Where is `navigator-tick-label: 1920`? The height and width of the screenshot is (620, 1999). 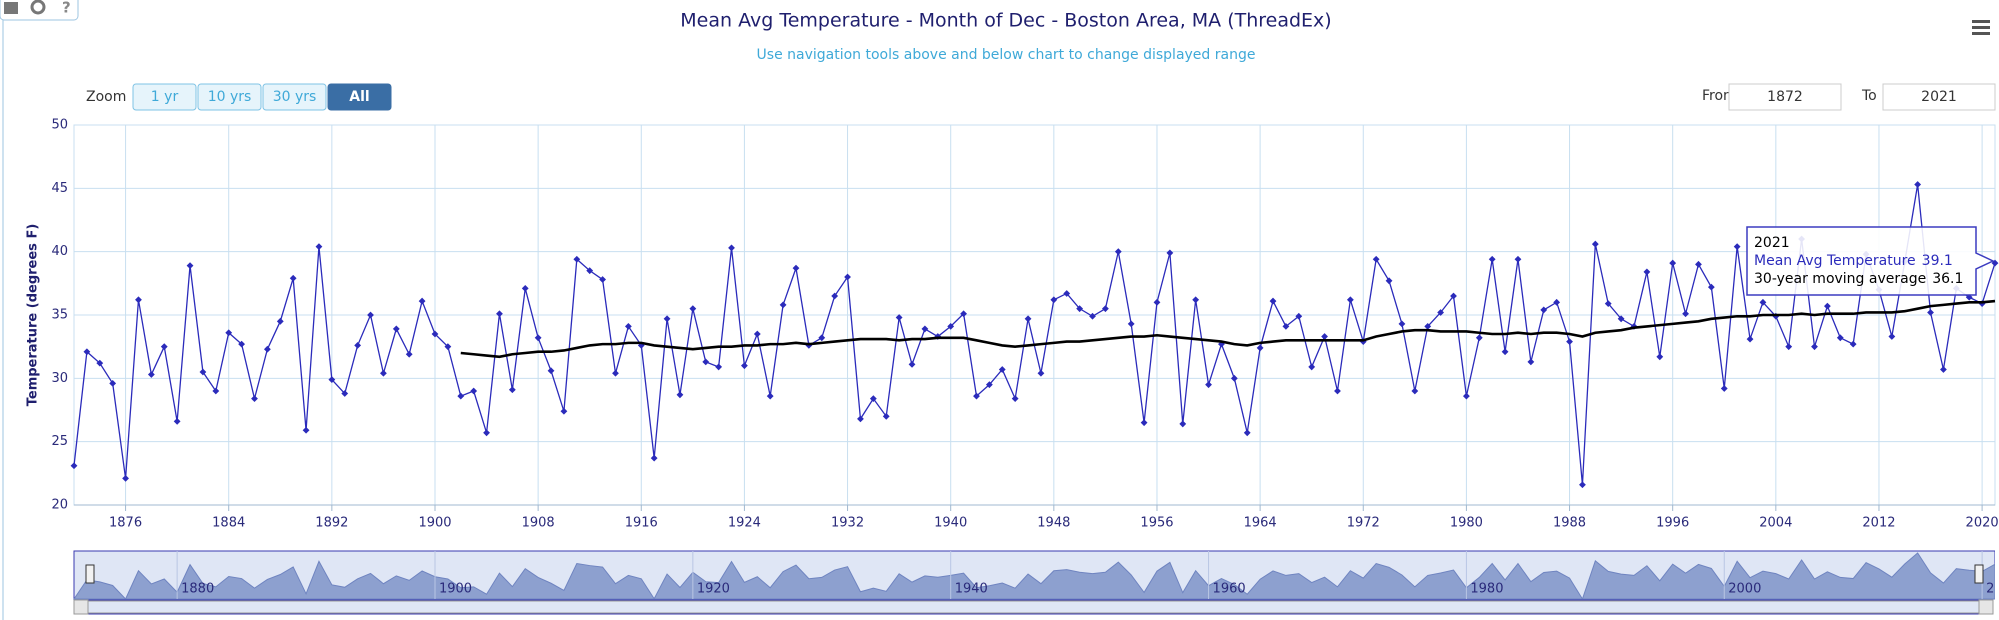
navigator-tick-label: 1920 is located at coordinates (713, 589).